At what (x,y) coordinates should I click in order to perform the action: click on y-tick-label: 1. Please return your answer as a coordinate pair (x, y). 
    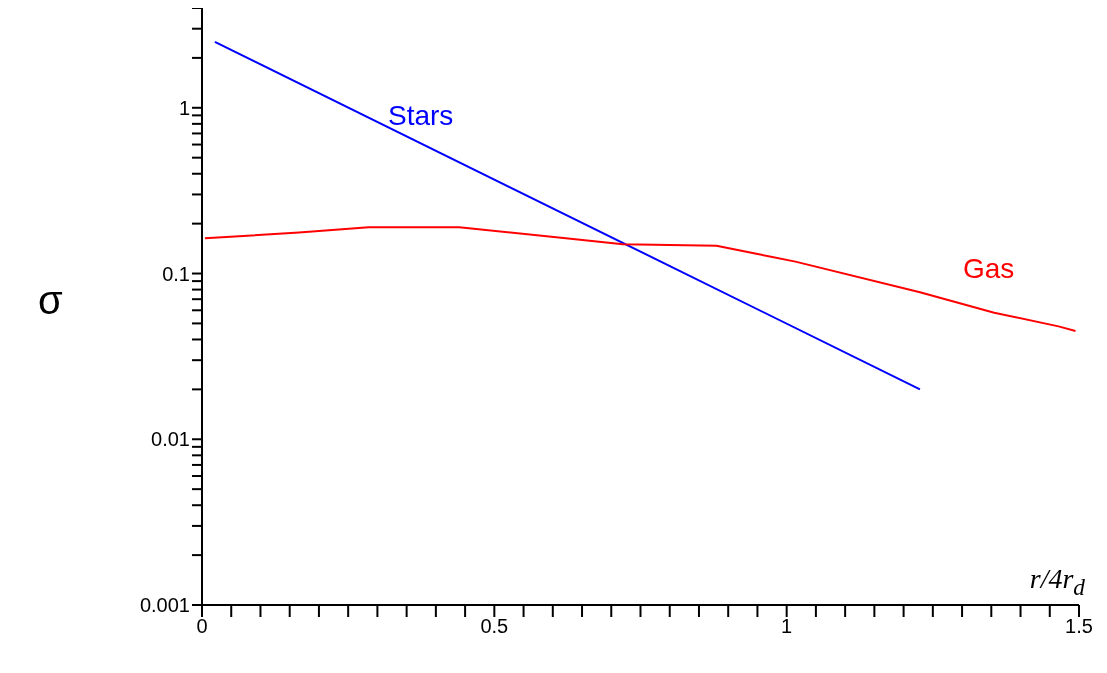
    Looking at the image, I should click on (184, 107).